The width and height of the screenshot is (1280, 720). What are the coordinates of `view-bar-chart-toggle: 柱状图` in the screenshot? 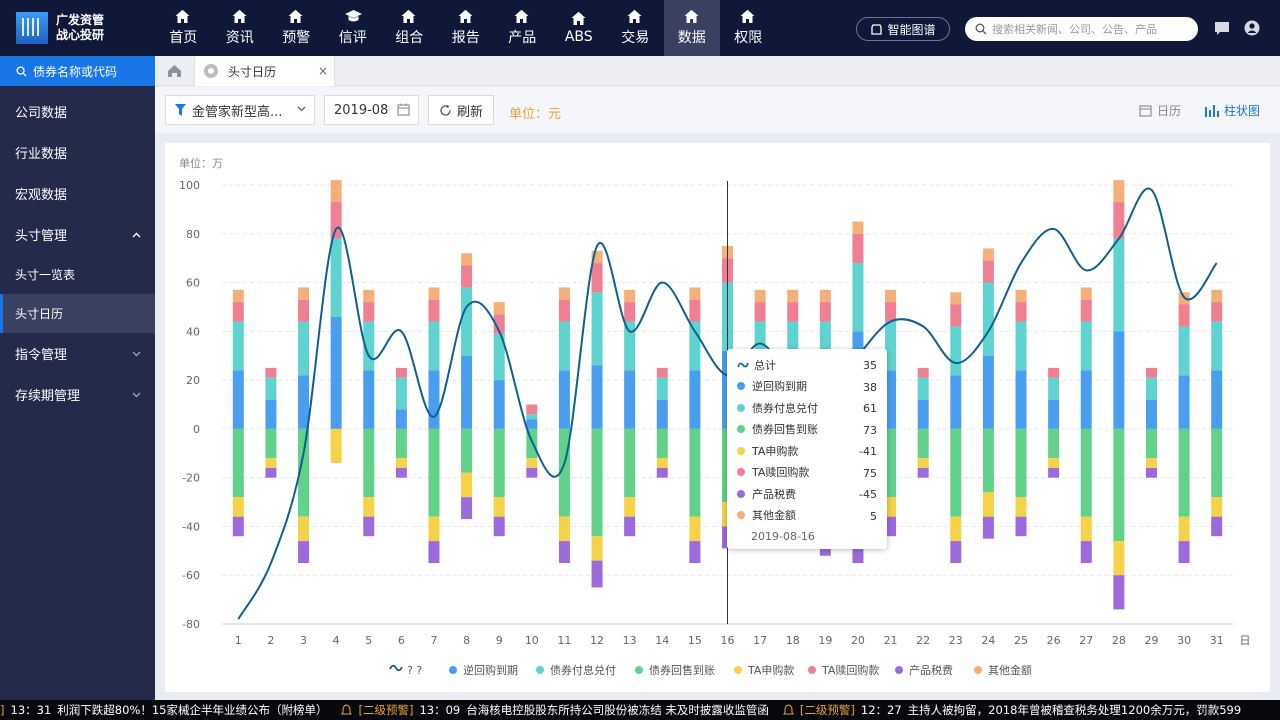 It's located at (1232, 110).